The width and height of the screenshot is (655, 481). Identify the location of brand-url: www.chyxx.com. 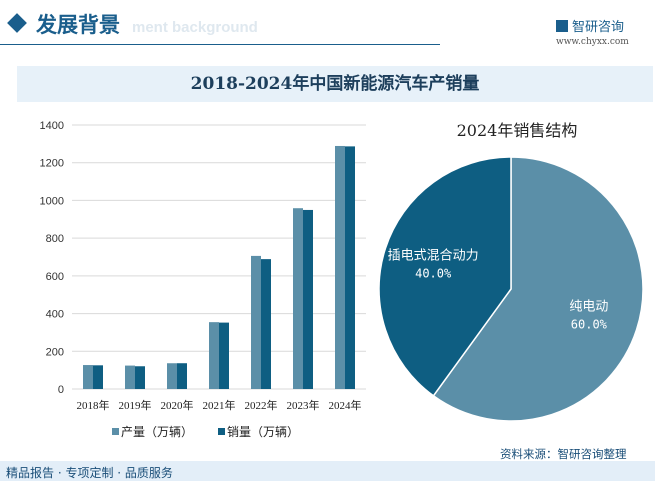
(592, 42).